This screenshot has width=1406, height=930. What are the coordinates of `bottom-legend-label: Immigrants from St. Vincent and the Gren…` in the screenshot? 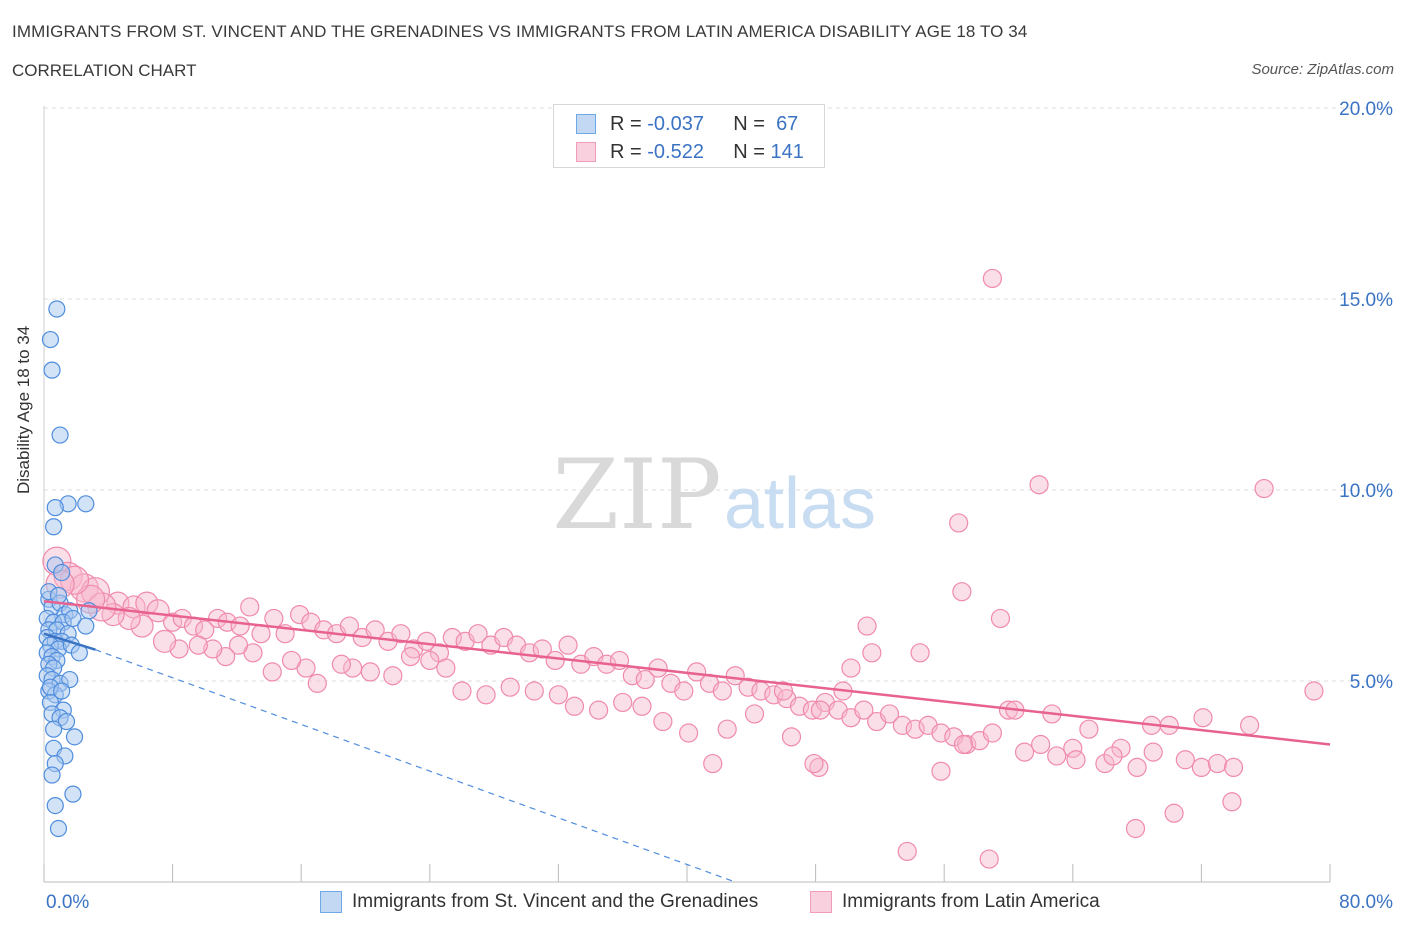 It's located at (555, 901).